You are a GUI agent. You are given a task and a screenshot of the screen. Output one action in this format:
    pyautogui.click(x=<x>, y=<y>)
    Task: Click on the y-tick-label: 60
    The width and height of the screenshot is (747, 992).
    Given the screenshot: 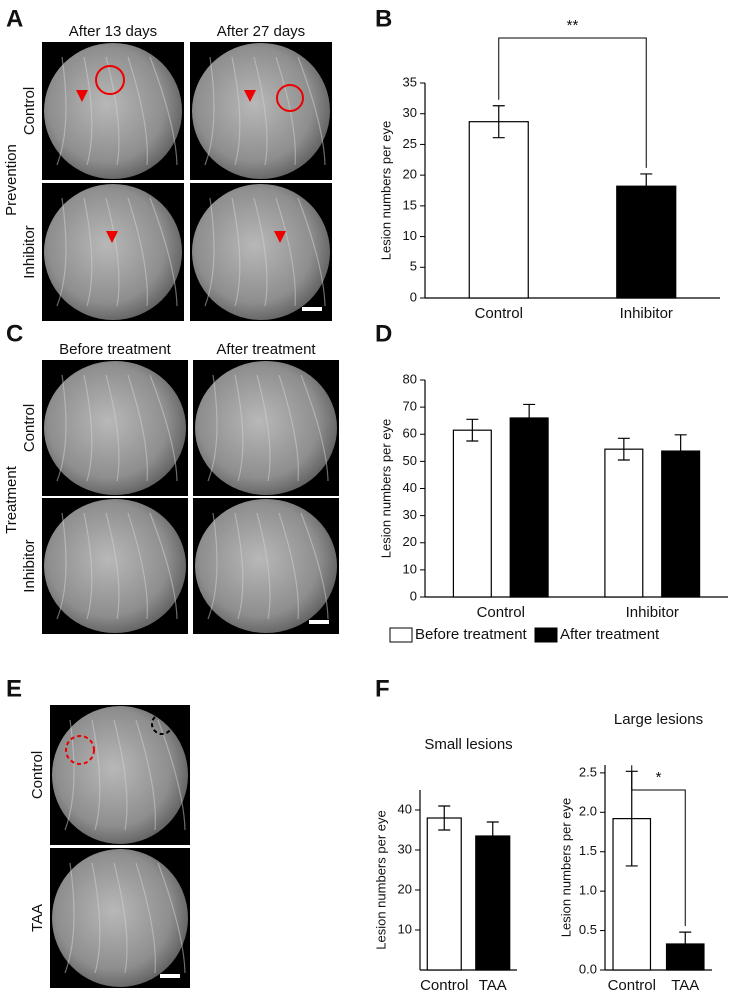 What is the action you would take?
    pyautogui.click(x=410, y=433)
    